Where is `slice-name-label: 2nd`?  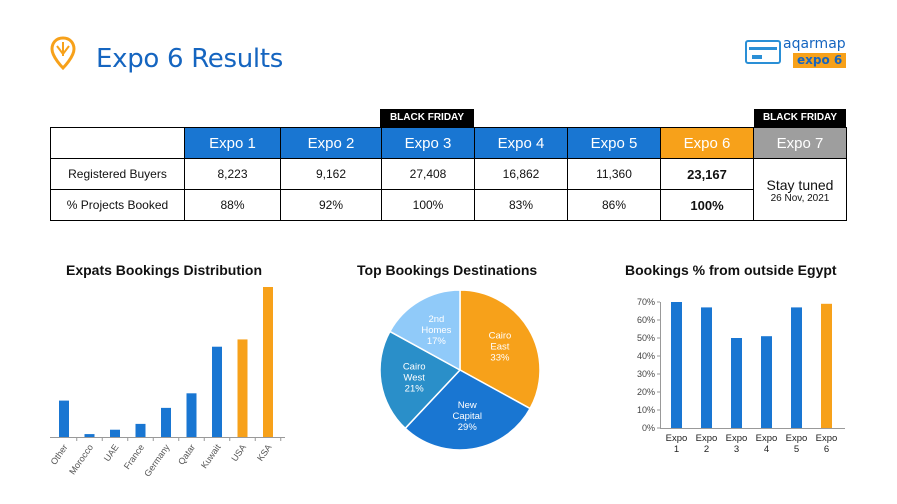
slice-name-label: 2nd is located at coordinates (436, 319).